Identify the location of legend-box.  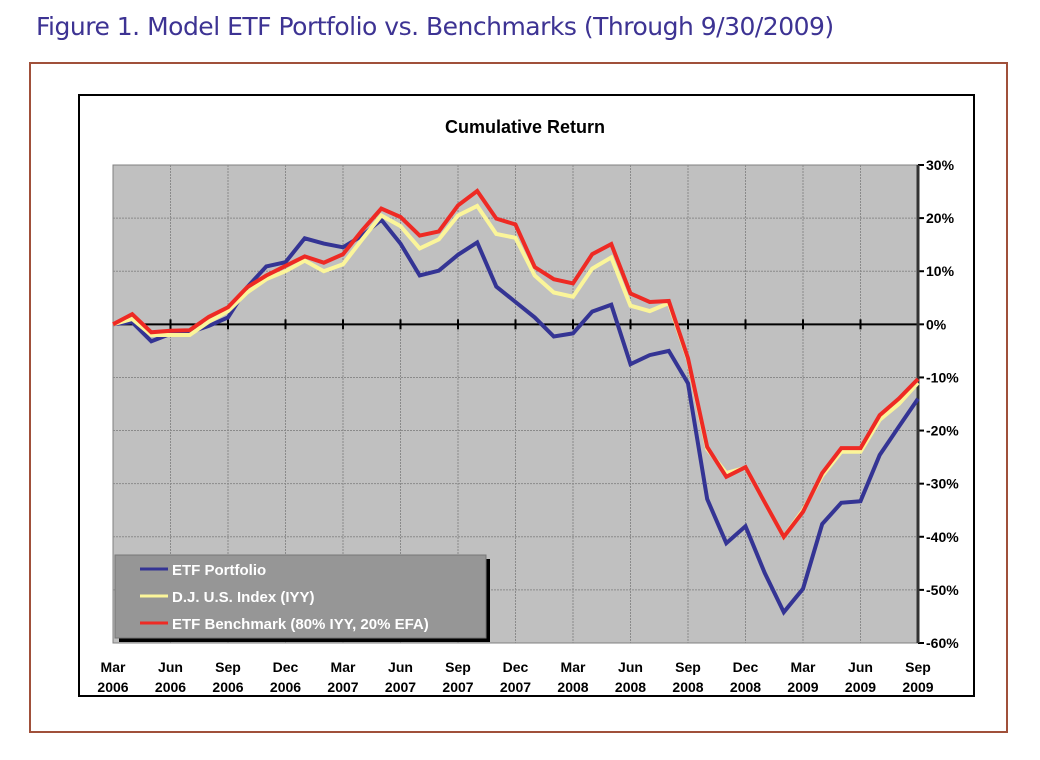
(300, 596).